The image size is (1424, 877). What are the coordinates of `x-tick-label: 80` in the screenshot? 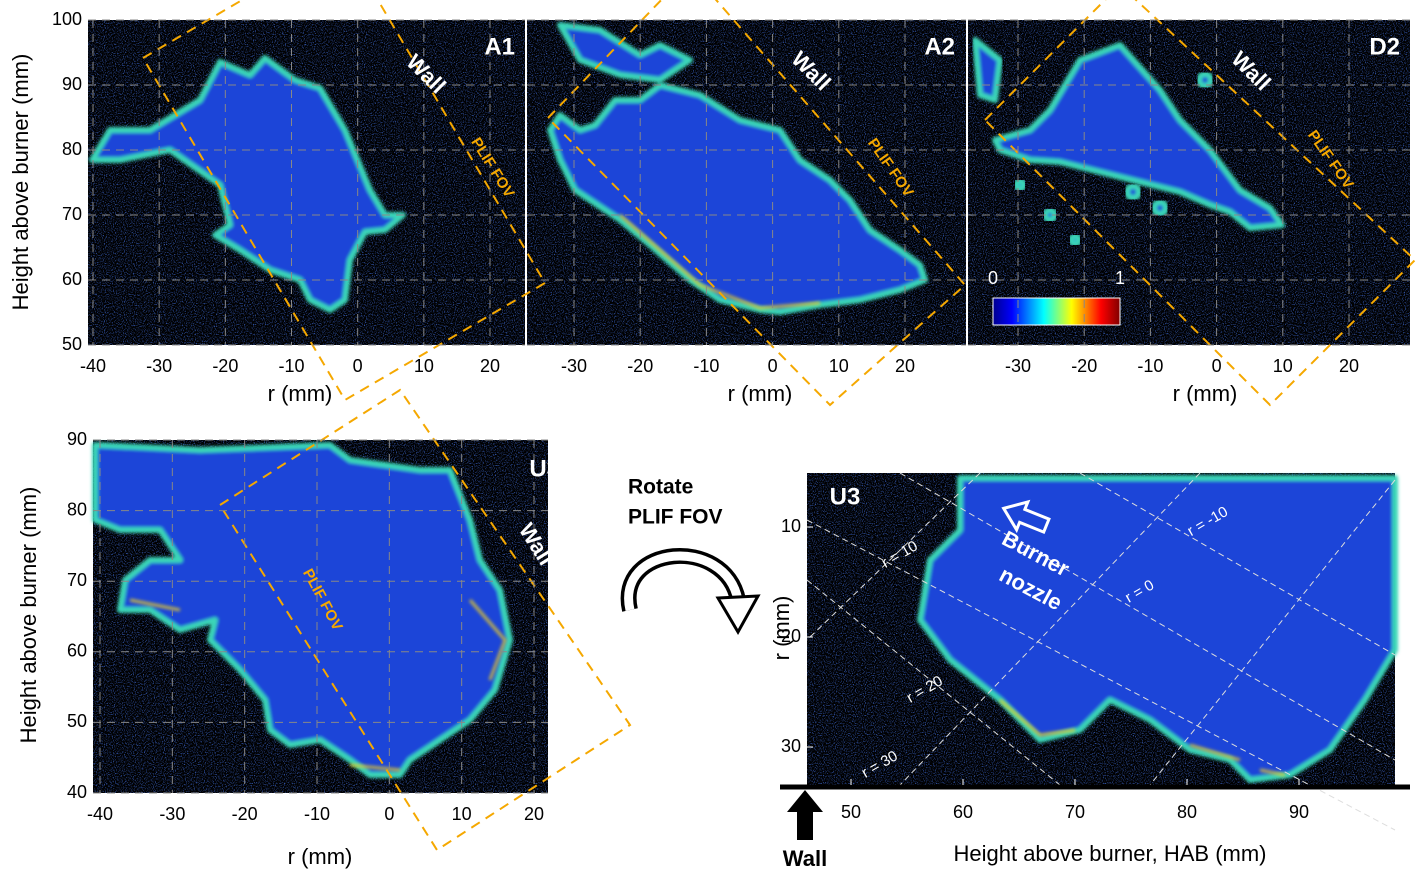 It's located at (1187, 812).